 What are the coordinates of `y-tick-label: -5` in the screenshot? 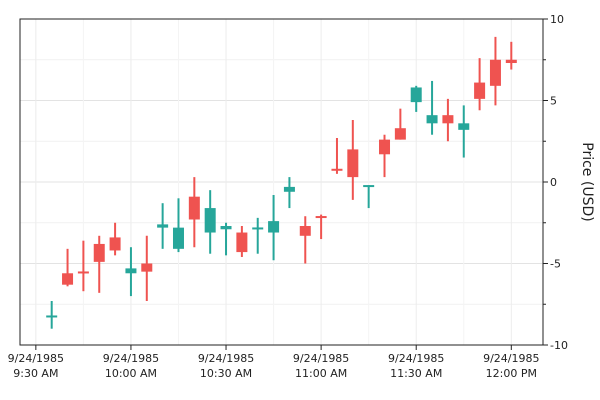 It's located at (555, 264).